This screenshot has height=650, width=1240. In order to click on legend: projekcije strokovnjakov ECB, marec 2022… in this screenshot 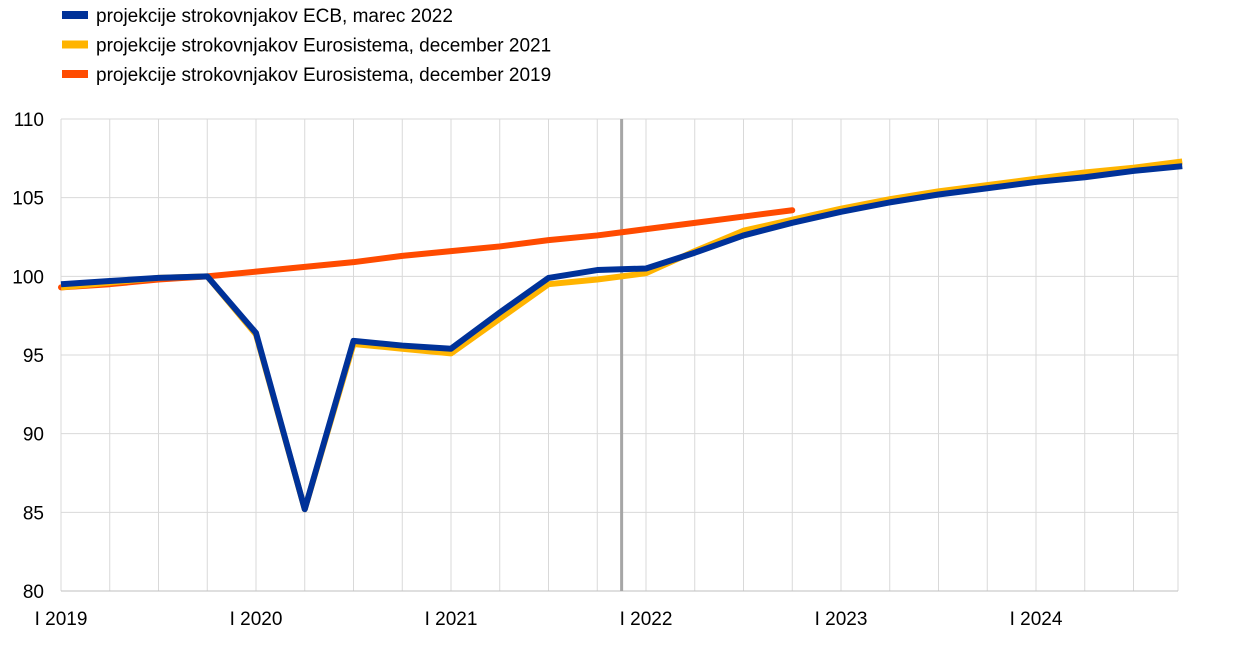, I will do `click(306, 46)`.